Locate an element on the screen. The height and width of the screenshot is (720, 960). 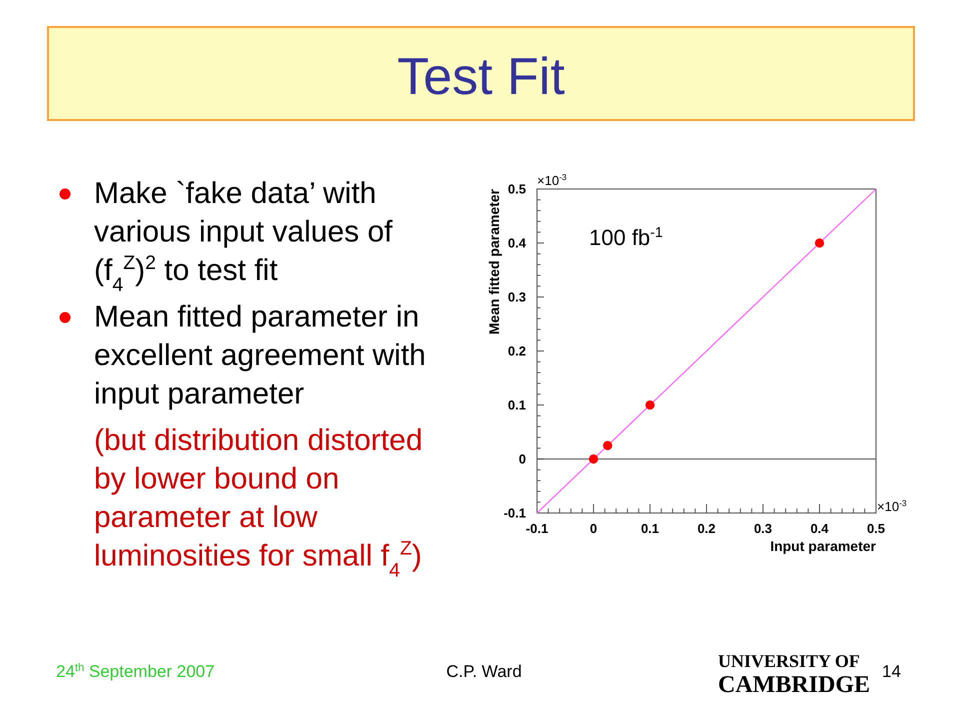
chart-title: Test Fit is located at coordinates (481, 77).